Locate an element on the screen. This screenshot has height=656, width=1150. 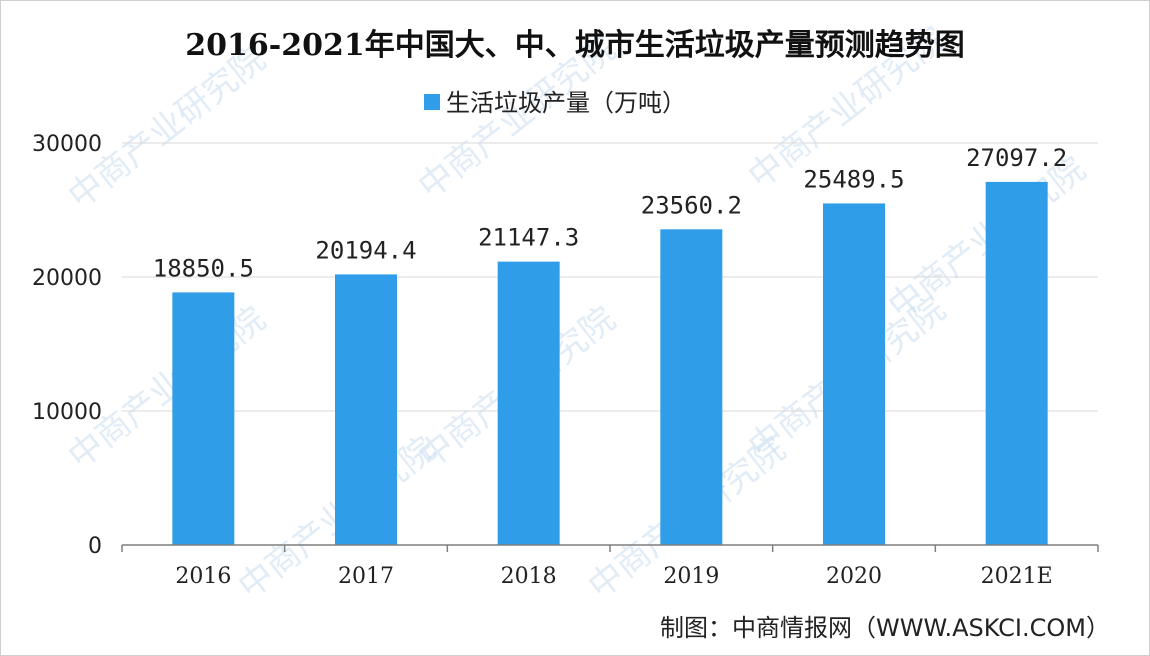
y-tick-label: 10000 is located at coordinates (67, 412).